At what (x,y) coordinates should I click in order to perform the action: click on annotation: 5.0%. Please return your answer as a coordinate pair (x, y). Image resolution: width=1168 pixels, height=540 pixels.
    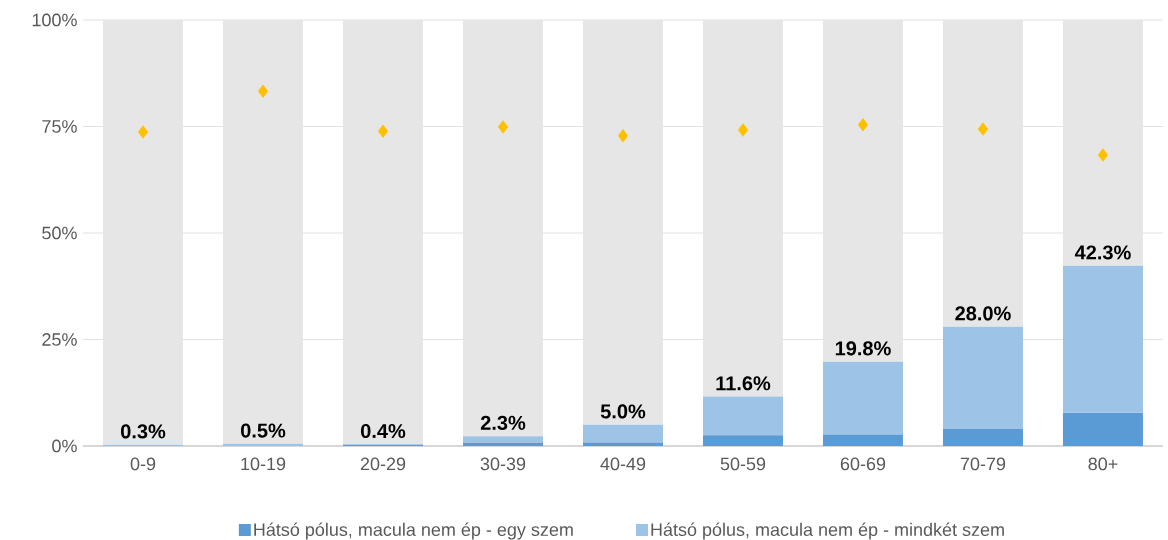
    Looking at the image, I should click on (623, 411).